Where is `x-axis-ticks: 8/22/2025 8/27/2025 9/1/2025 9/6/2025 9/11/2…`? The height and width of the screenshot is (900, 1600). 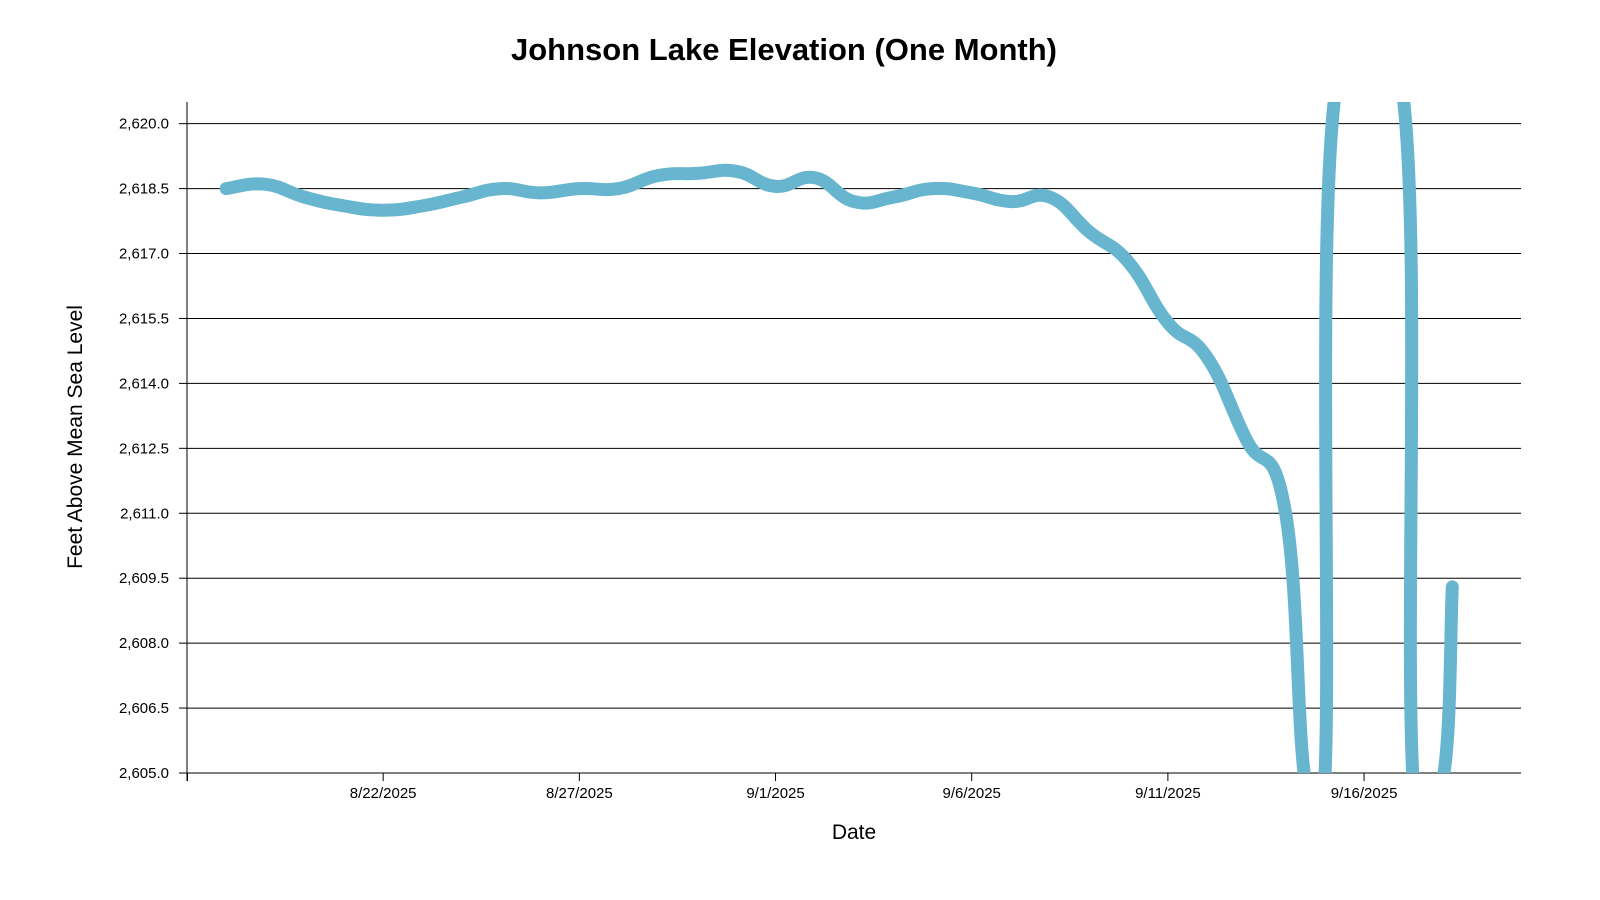 x-axis-ticks: 8/22/2025 8/27/2025 9/1/2025 9/6/2025 9/11/2… is located at coordinates (792, 787).